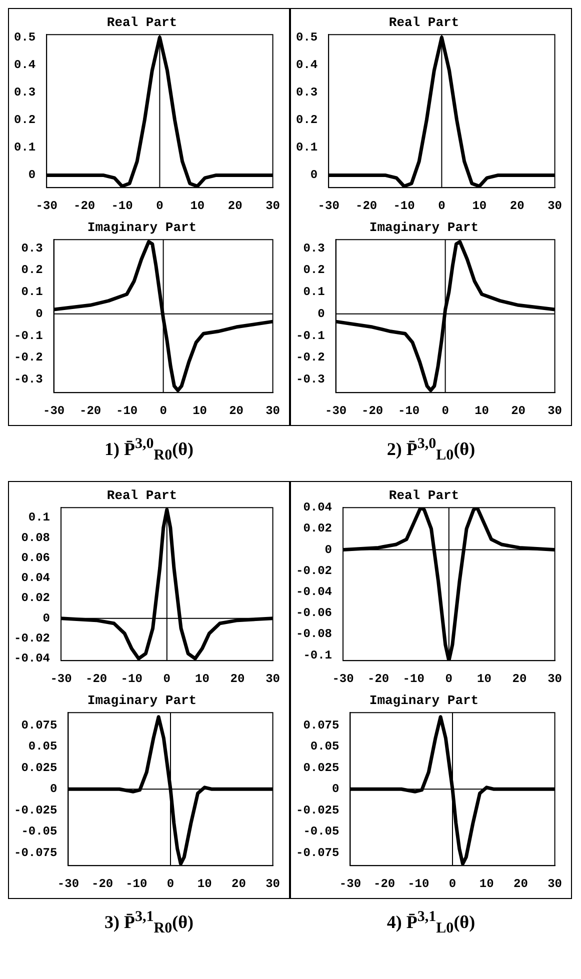 This screenshot has width=581, height=979. I want to click on y-tick-label: -0.06, so click(314, 613).